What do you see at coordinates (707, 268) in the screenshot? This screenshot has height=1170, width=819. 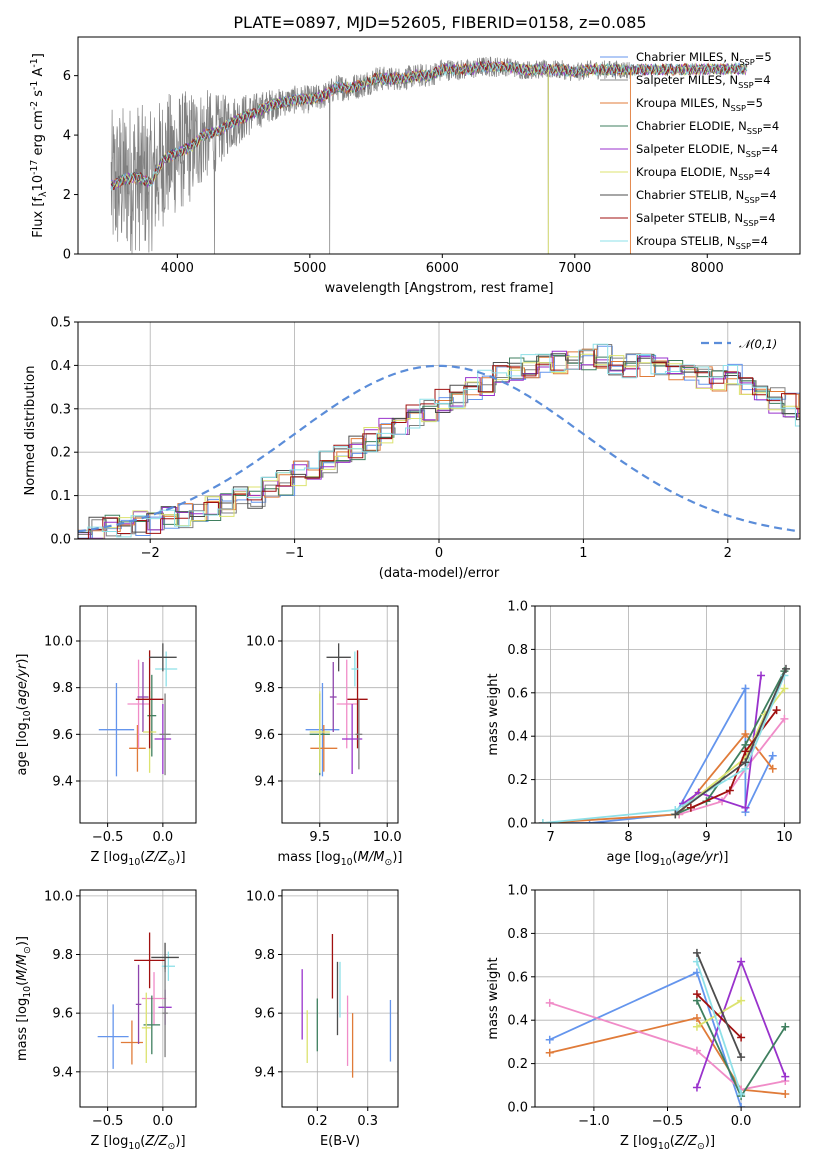 I see `x-tick-label: 8000` at bounding box center [707, 268].